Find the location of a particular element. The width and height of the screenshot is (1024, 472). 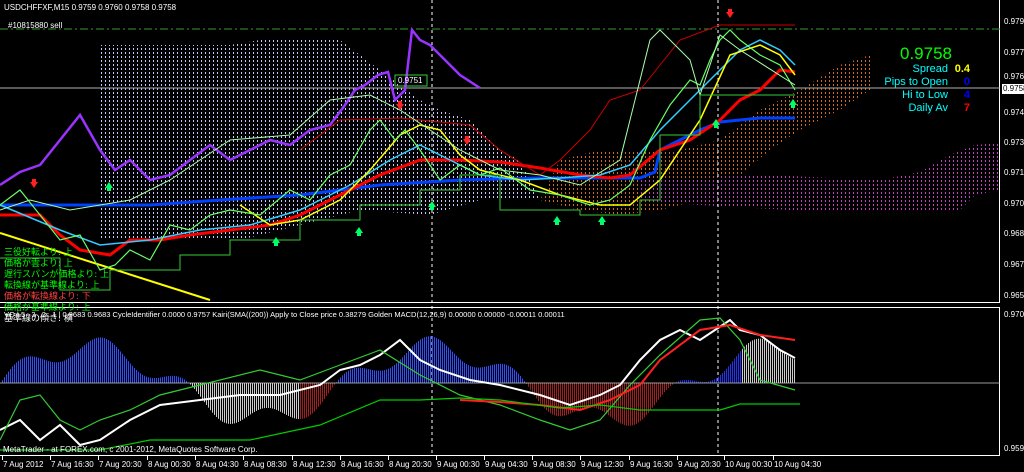

status-line: 三役好転より: 上 is located at coordinates (38, 253).